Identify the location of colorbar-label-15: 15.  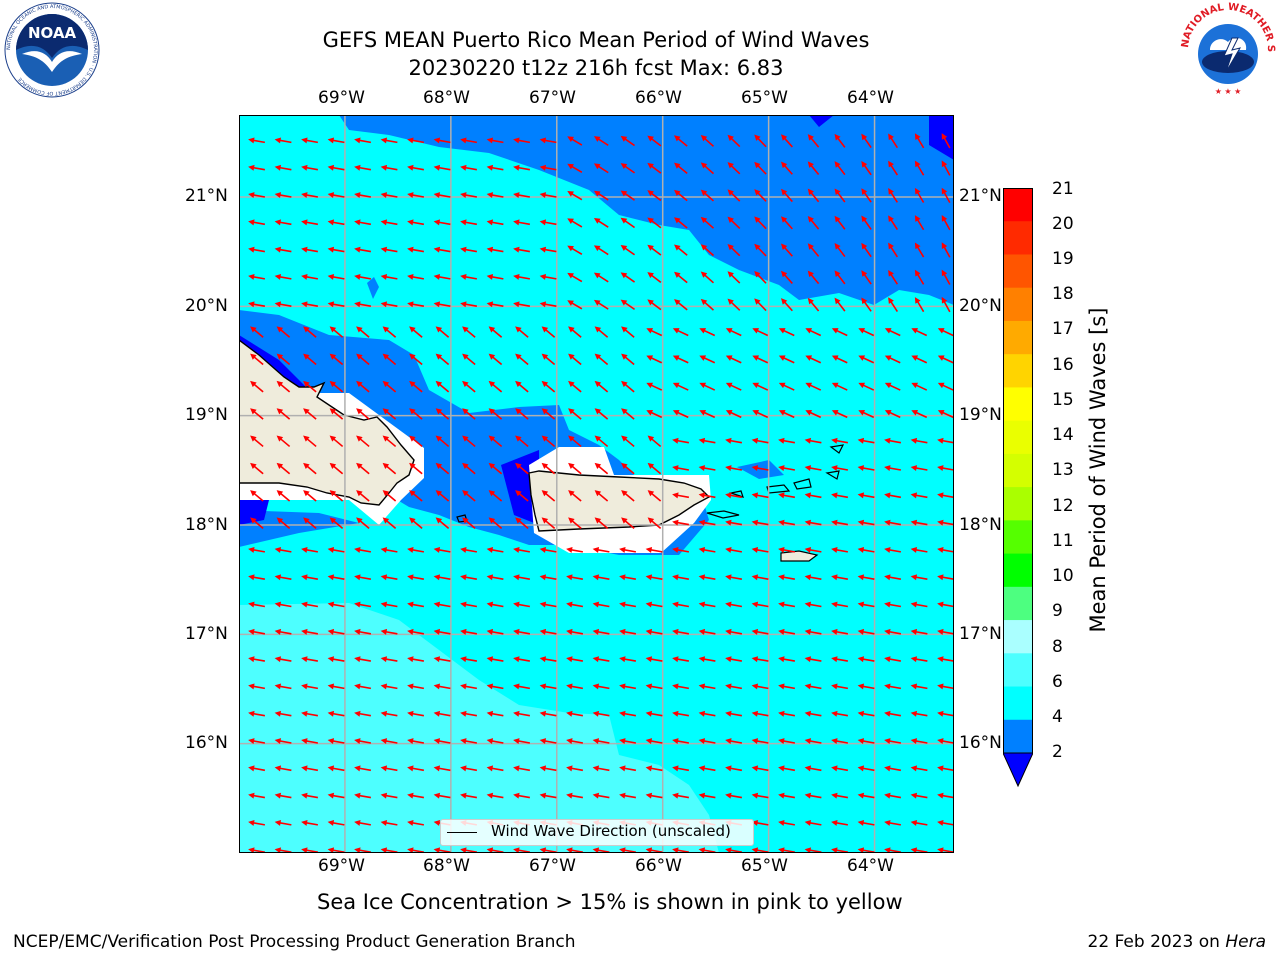
(1063, 400).